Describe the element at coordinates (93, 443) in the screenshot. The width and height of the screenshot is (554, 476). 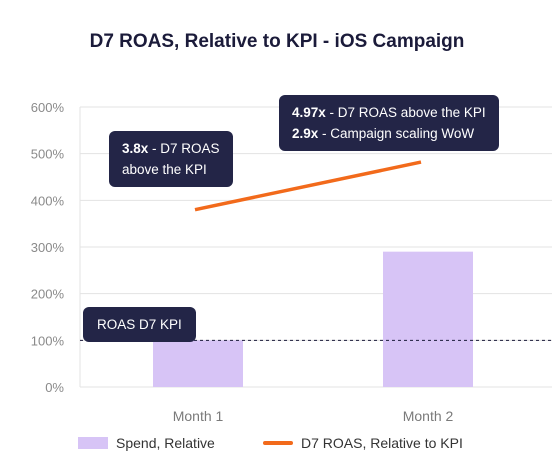
I see `legend-spend-swatch` at that location.